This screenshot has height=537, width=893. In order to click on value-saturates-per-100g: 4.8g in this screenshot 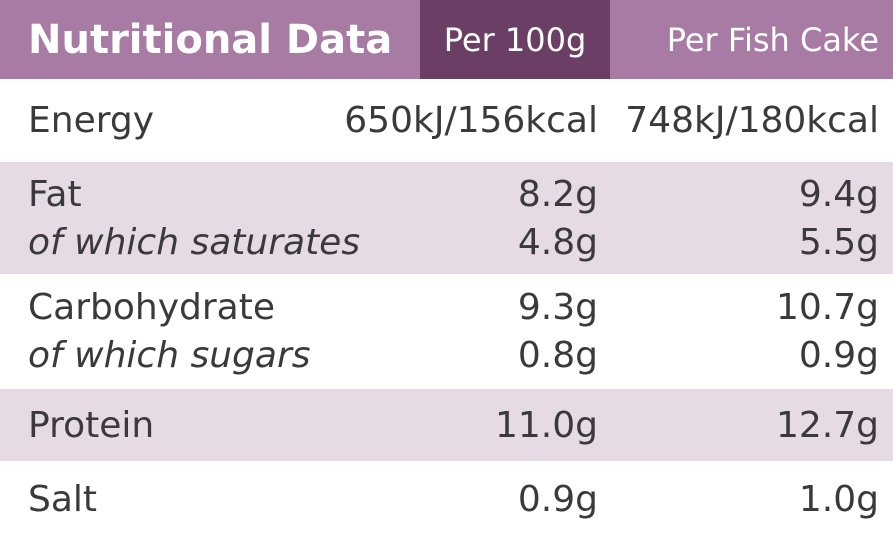, I will do `click(557, 242)`.